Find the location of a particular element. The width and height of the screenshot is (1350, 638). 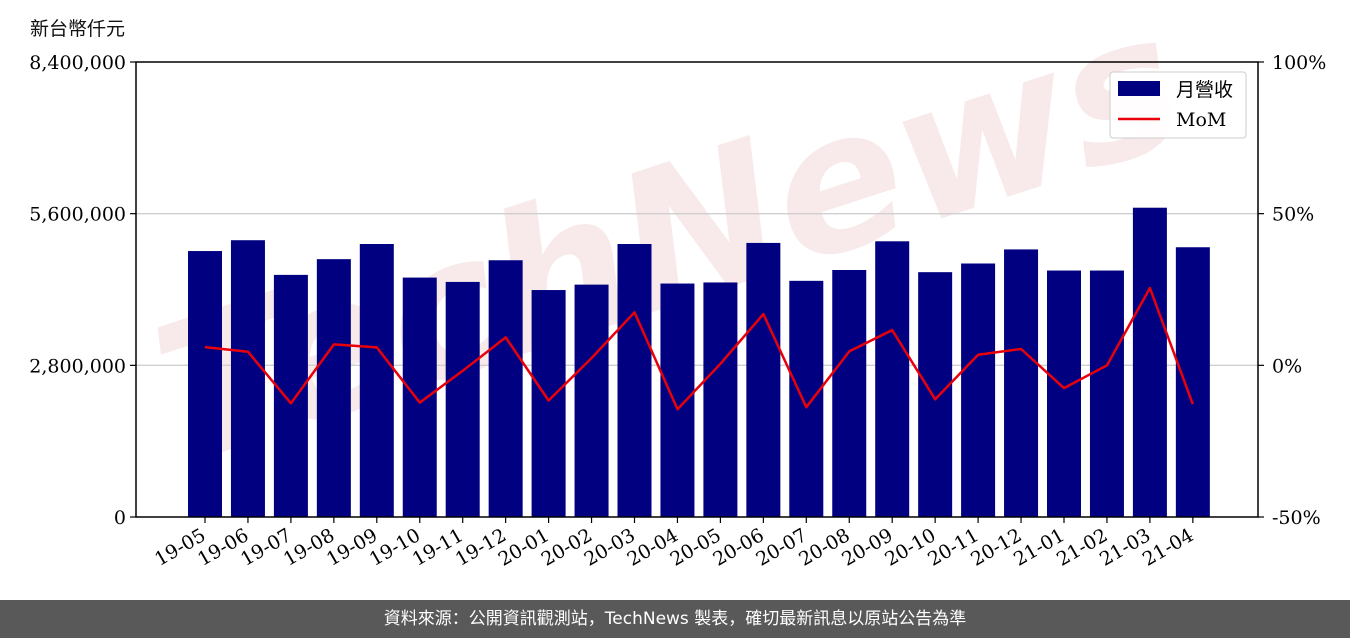

mom-line is located at coordinates (699, 348).